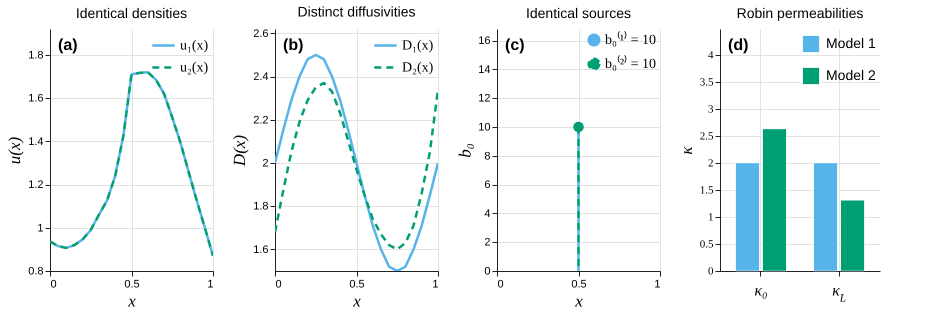 The width and height of the screenshot is (949, 326). Describe the element at coordinates (851, 43) in the screenshot. I see `legend-label: Model 1` at that location.